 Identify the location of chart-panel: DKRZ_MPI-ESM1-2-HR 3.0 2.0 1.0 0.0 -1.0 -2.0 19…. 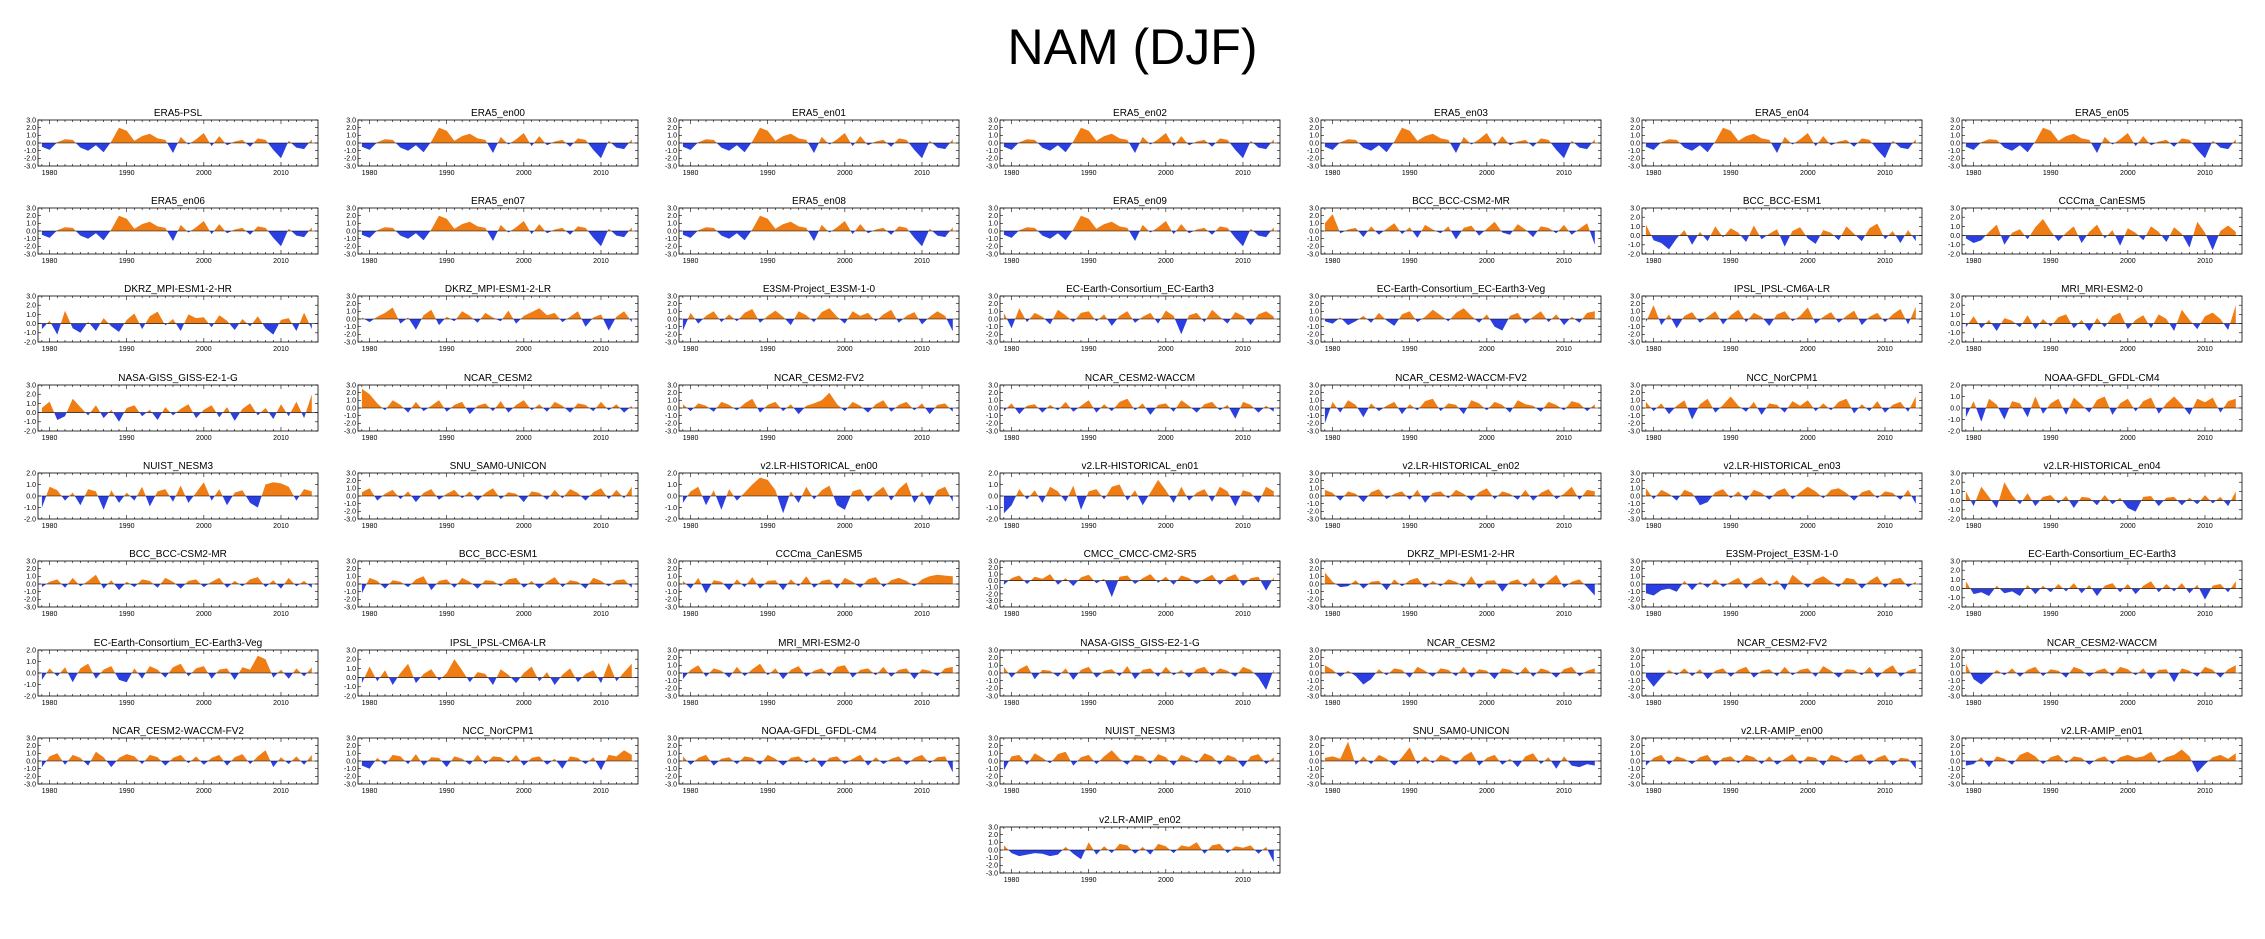
(161, 321).